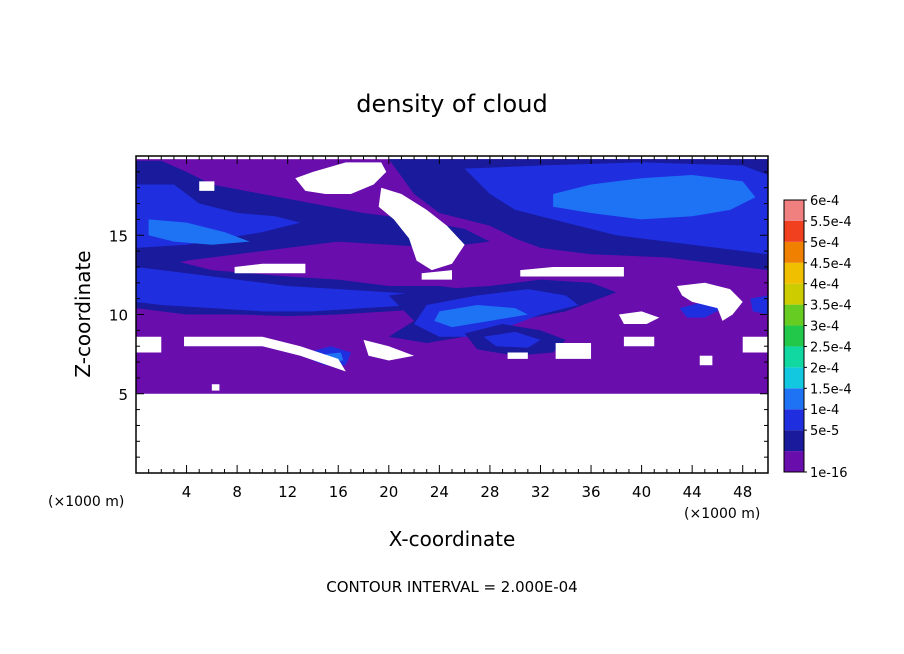 This screenshot has width=904, height=654. Describe the element at coordinates (590, 492) in the screenshot. I see `x-tick-label: 36` at that location.